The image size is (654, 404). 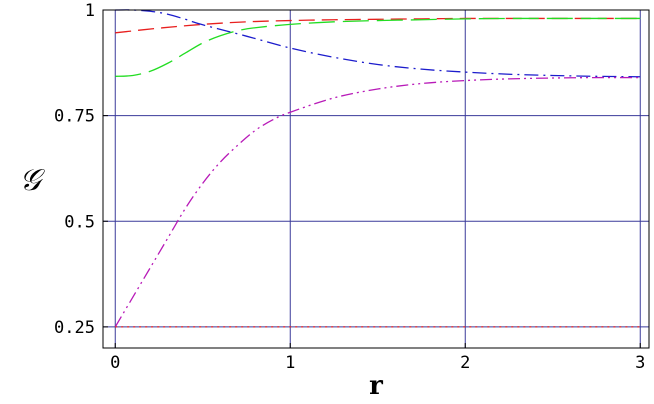 I want to click on x-tick-label-2: 2, so click(x=465, y=363).